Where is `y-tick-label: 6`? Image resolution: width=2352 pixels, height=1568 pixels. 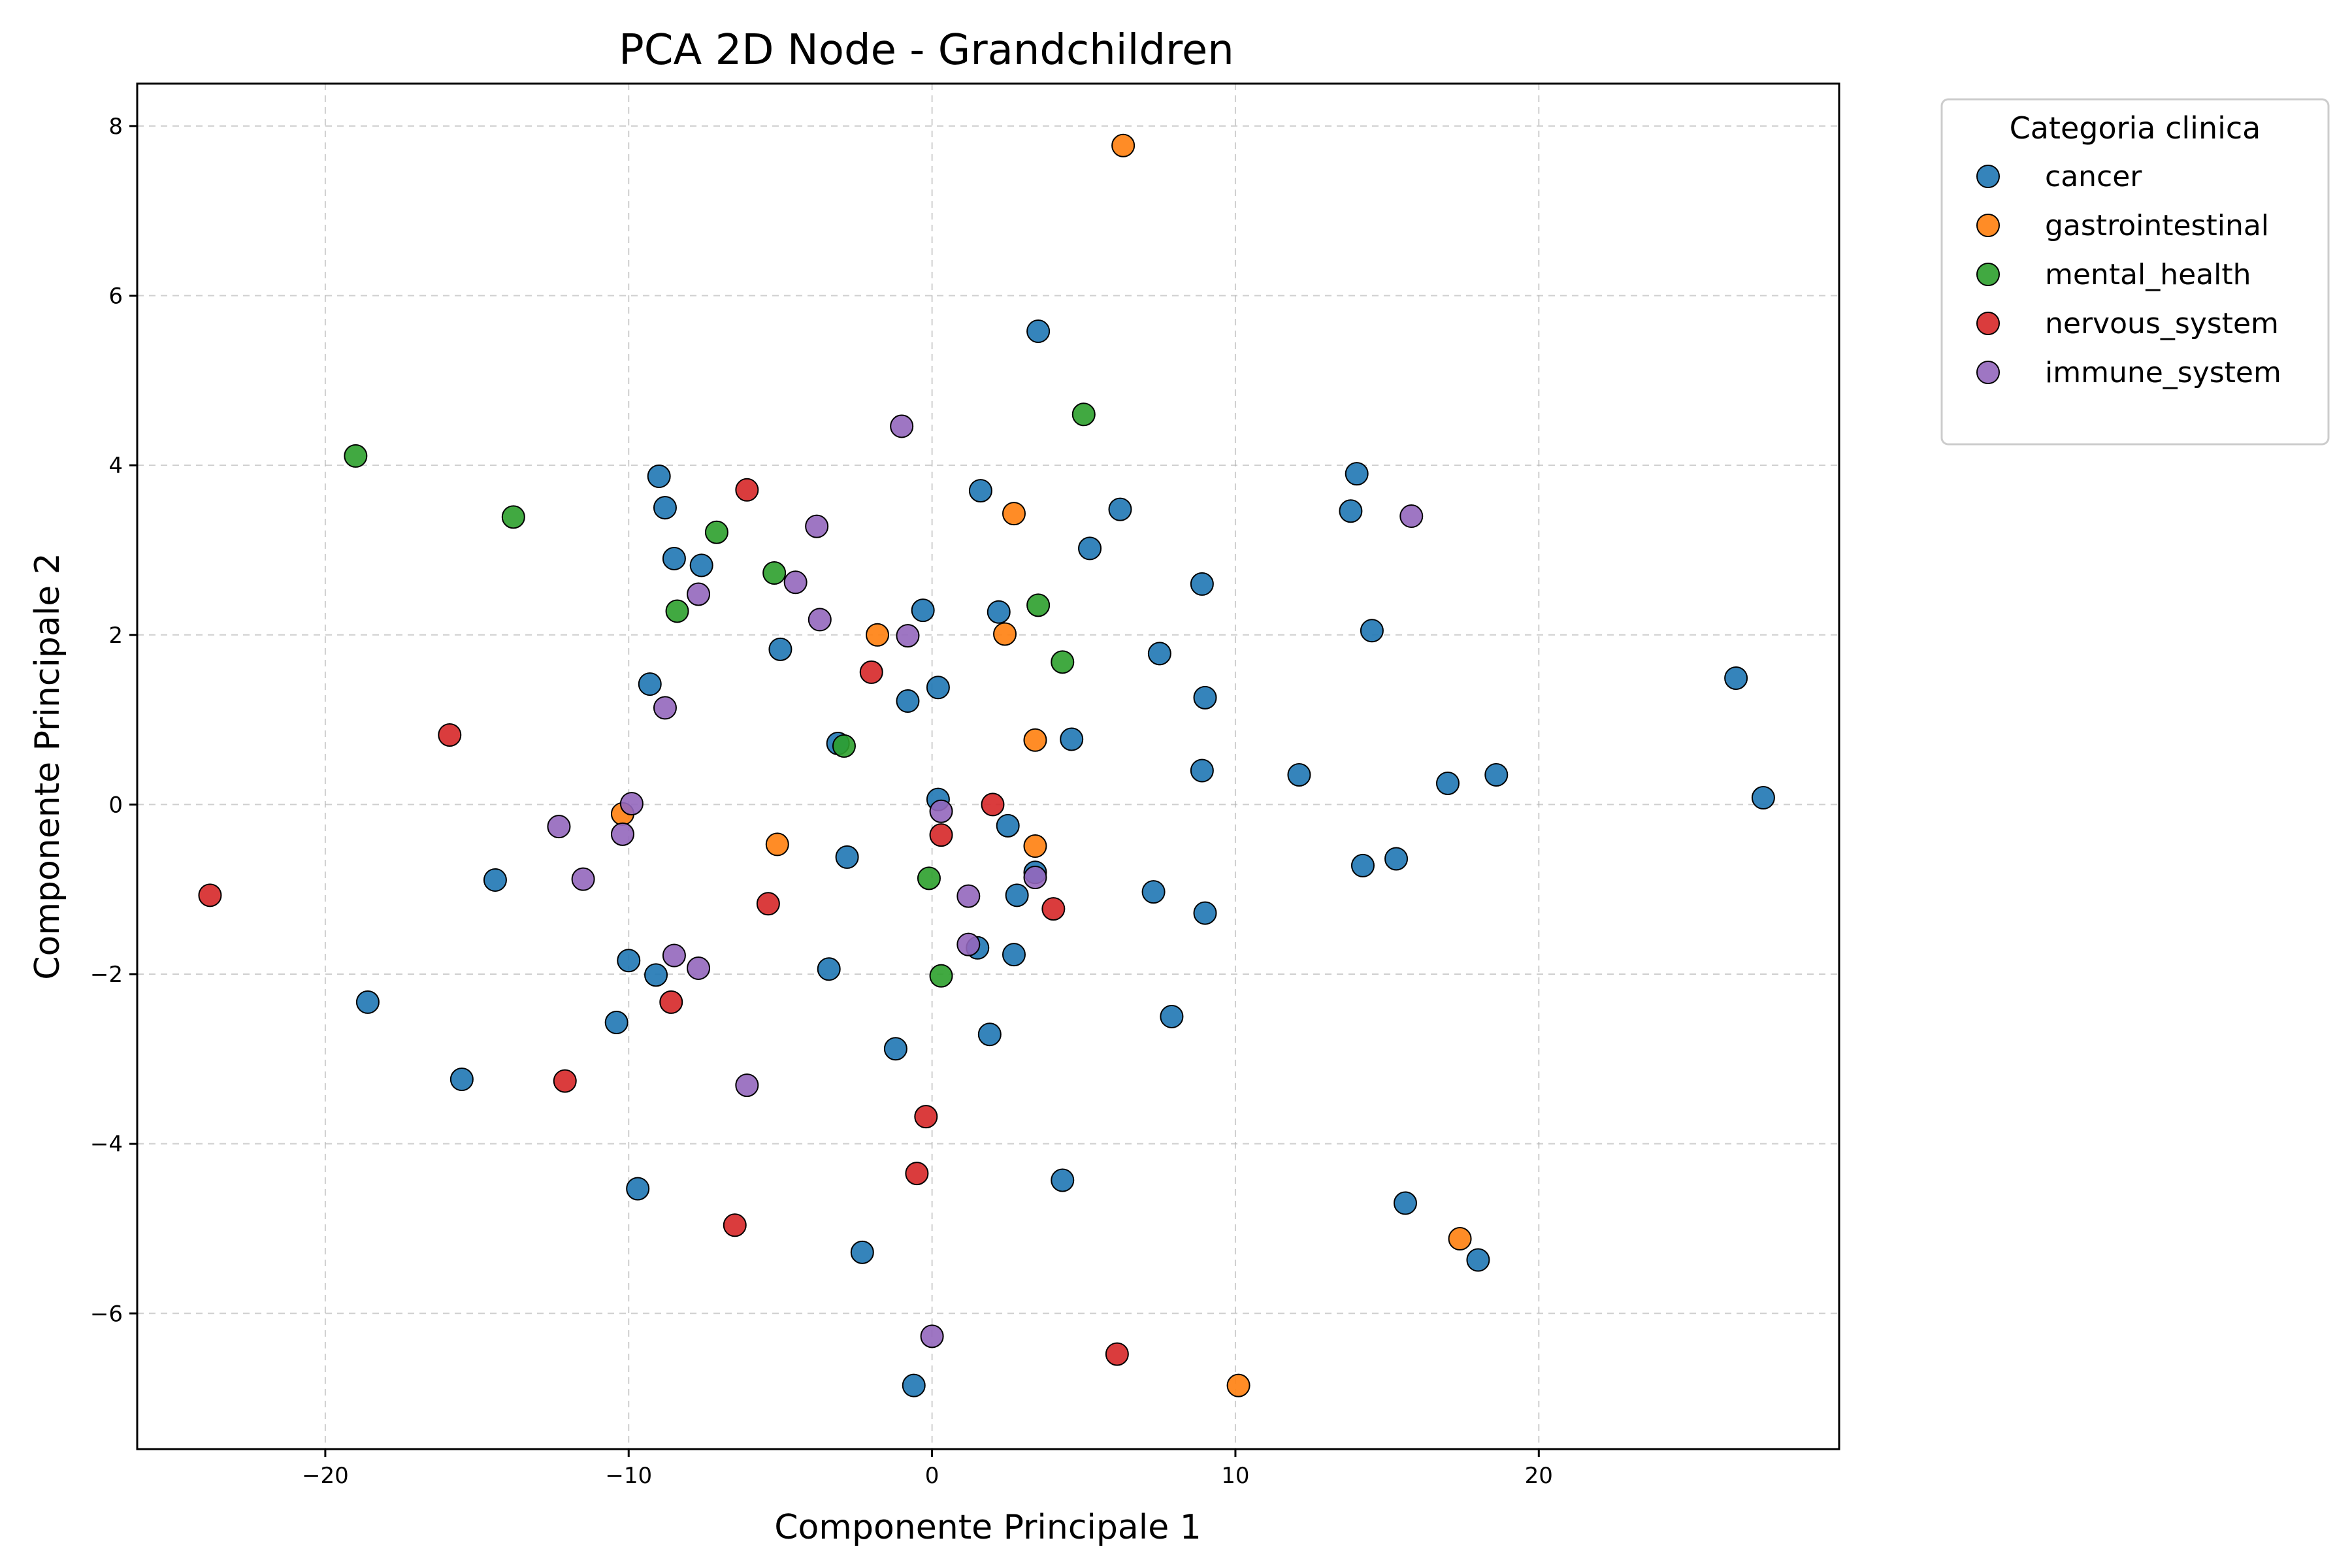 y-tick-label: 6 is located at coordinates (115, 297).